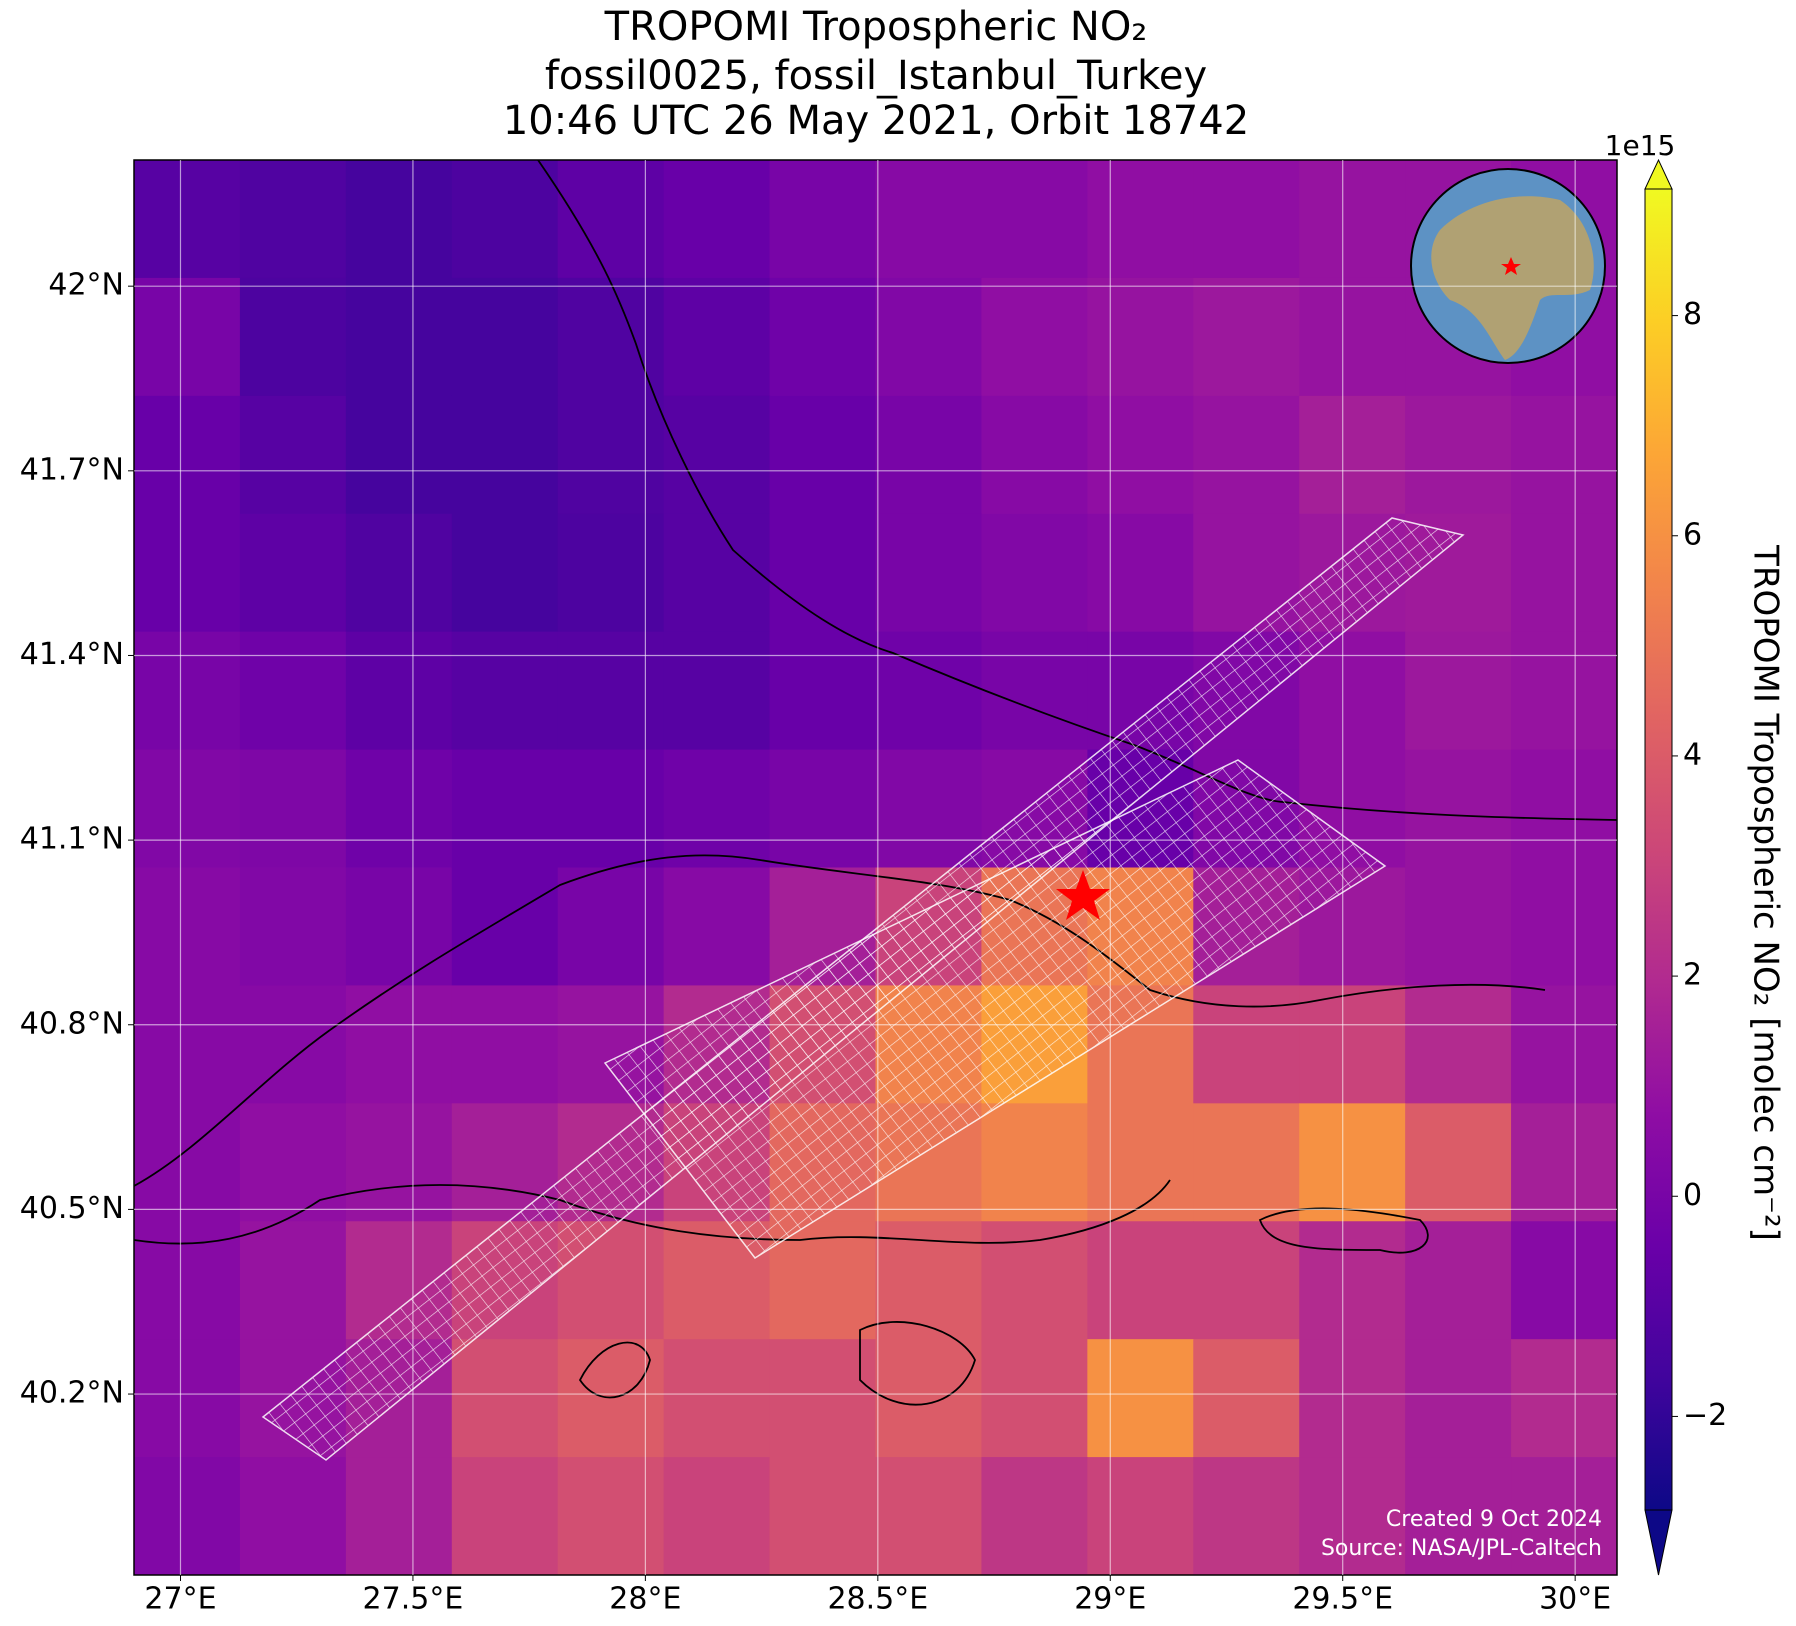 The width and height of the screenshot is (1796, 1626). Describe the element at coordinates (1692, 975) in the screenshot. I see `colorbar-tick-label: 2` at that location.